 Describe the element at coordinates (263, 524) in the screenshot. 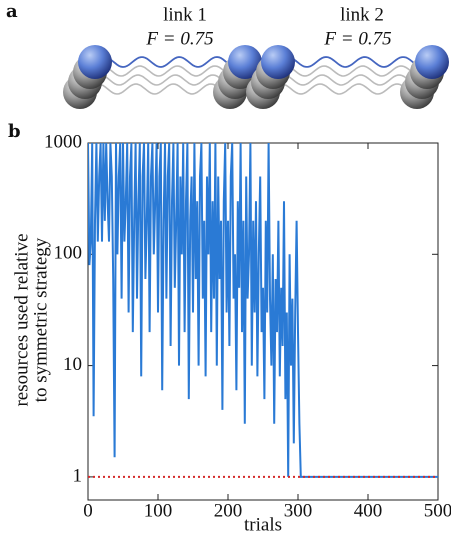

I see `x-axis-label: trials` at that location.